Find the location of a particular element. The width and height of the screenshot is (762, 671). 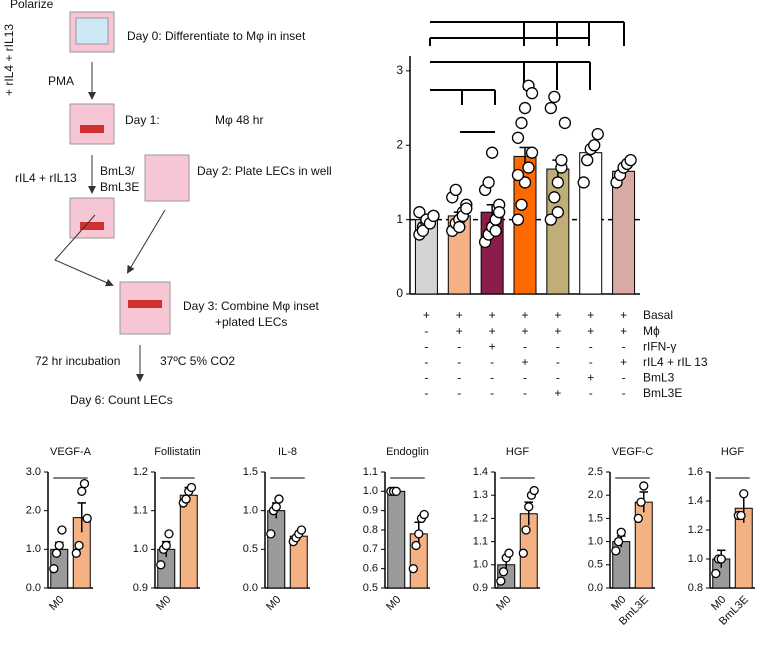

y-tick-label: 1.2 is located at coordinates (695, 530).